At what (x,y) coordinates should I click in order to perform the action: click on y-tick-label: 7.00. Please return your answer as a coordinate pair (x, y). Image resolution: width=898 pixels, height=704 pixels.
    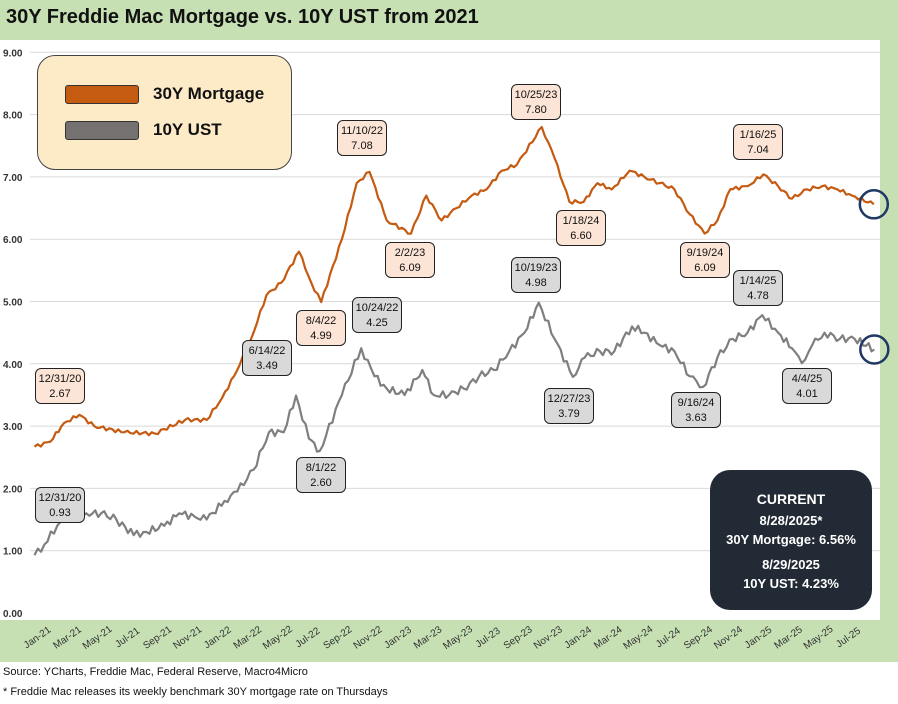
    Looking at the image, I should click on (13, 178).